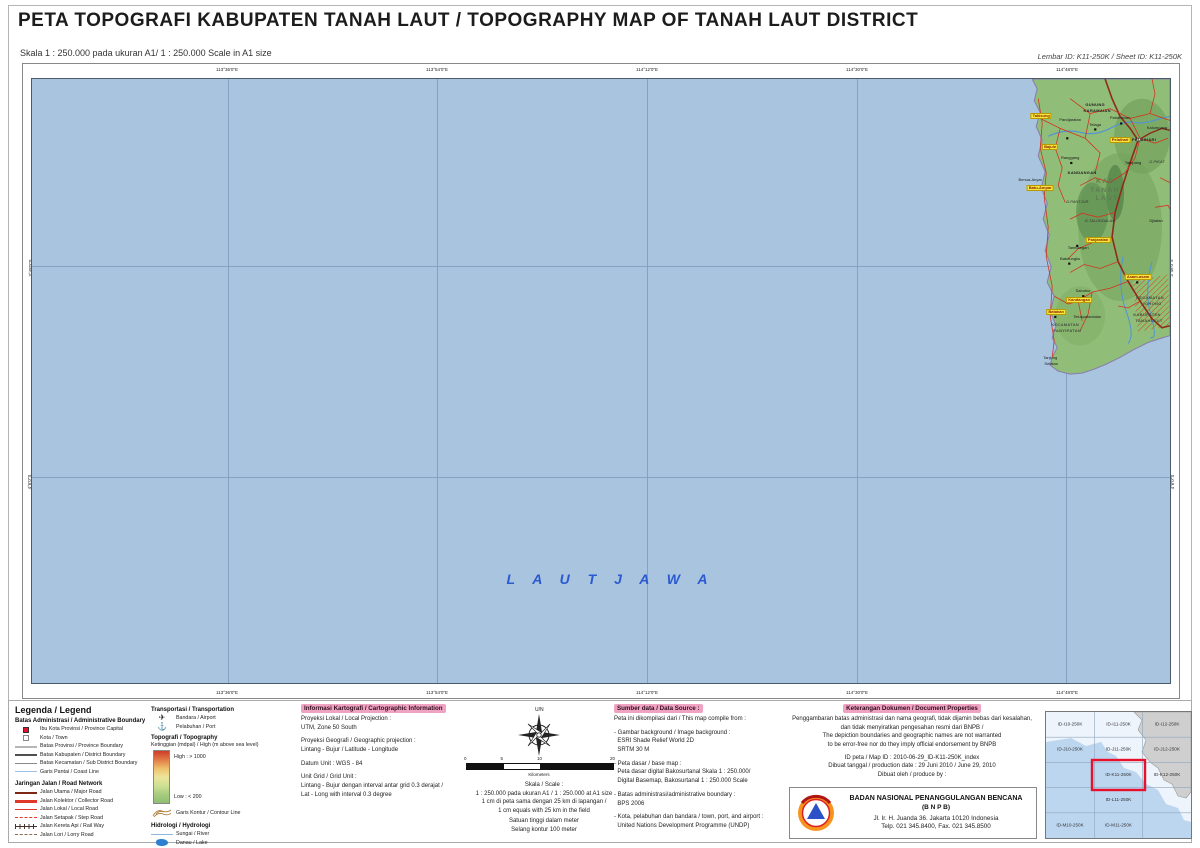  I want to click on org-abbr: (B N P B), so click(936, 807).